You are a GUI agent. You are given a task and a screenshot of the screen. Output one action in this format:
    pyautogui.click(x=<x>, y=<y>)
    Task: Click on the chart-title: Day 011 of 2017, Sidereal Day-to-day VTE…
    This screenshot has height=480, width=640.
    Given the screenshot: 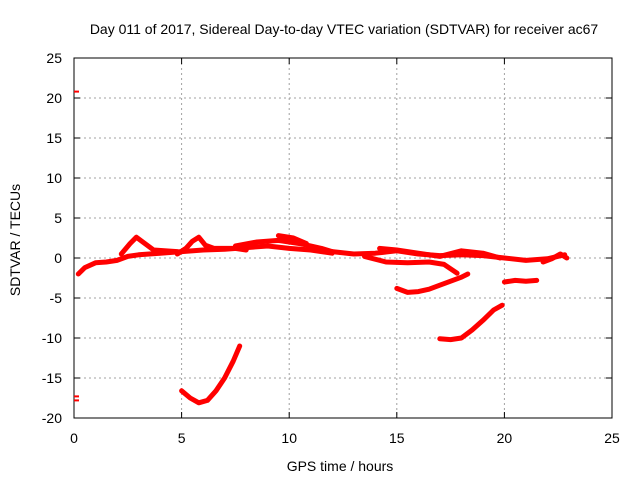 What is the action you would take?
    pyautogui.click(x=344, y=29)
    